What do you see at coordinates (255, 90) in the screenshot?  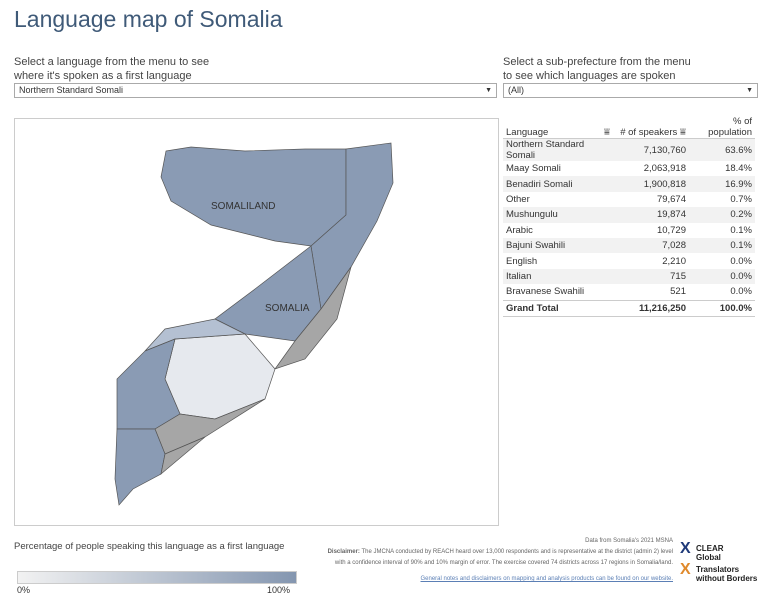 I see `language-dropdown: Northern Standard Somali ▼` at bounding box center [255, 90].